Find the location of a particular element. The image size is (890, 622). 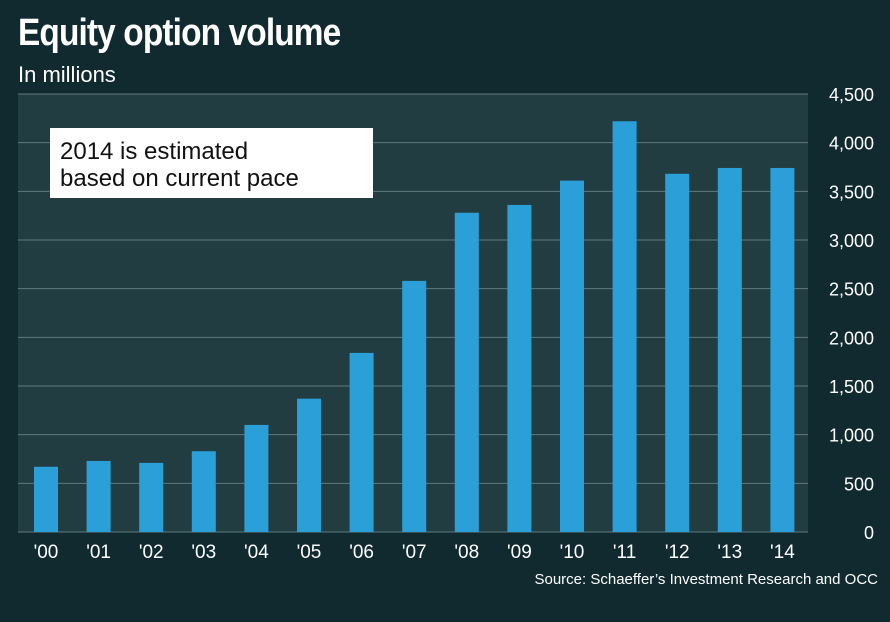

x-tick-label: '04 is located at coordinates (256, 552).